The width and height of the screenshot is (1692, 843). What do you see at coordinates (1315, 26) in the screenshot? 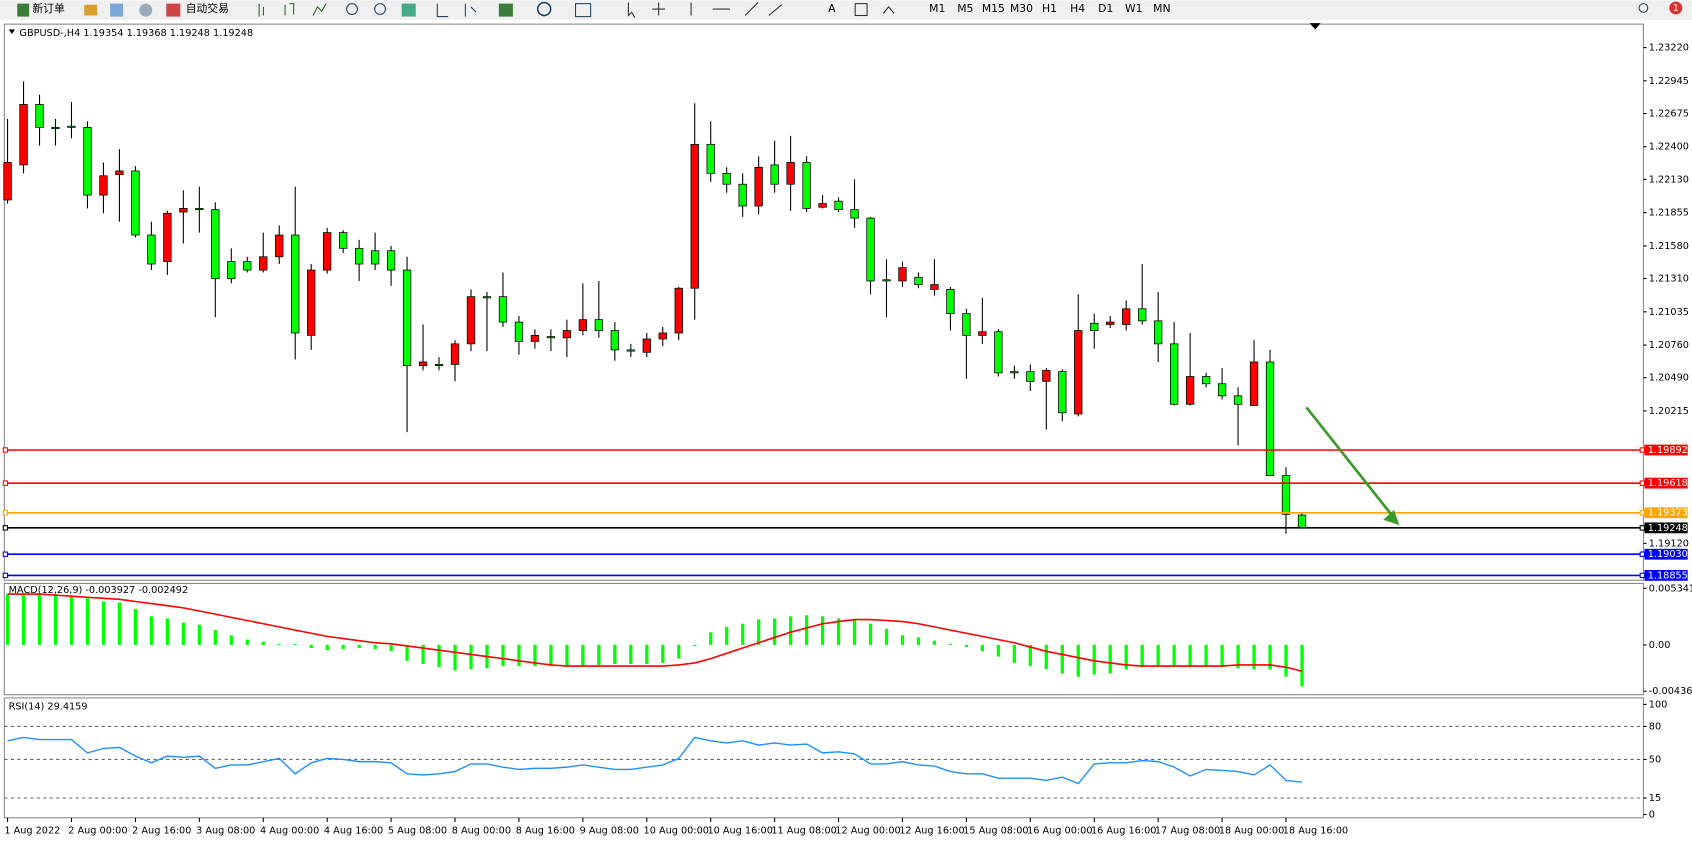
I see `shift-marker` at bounding box center [1315, 26].